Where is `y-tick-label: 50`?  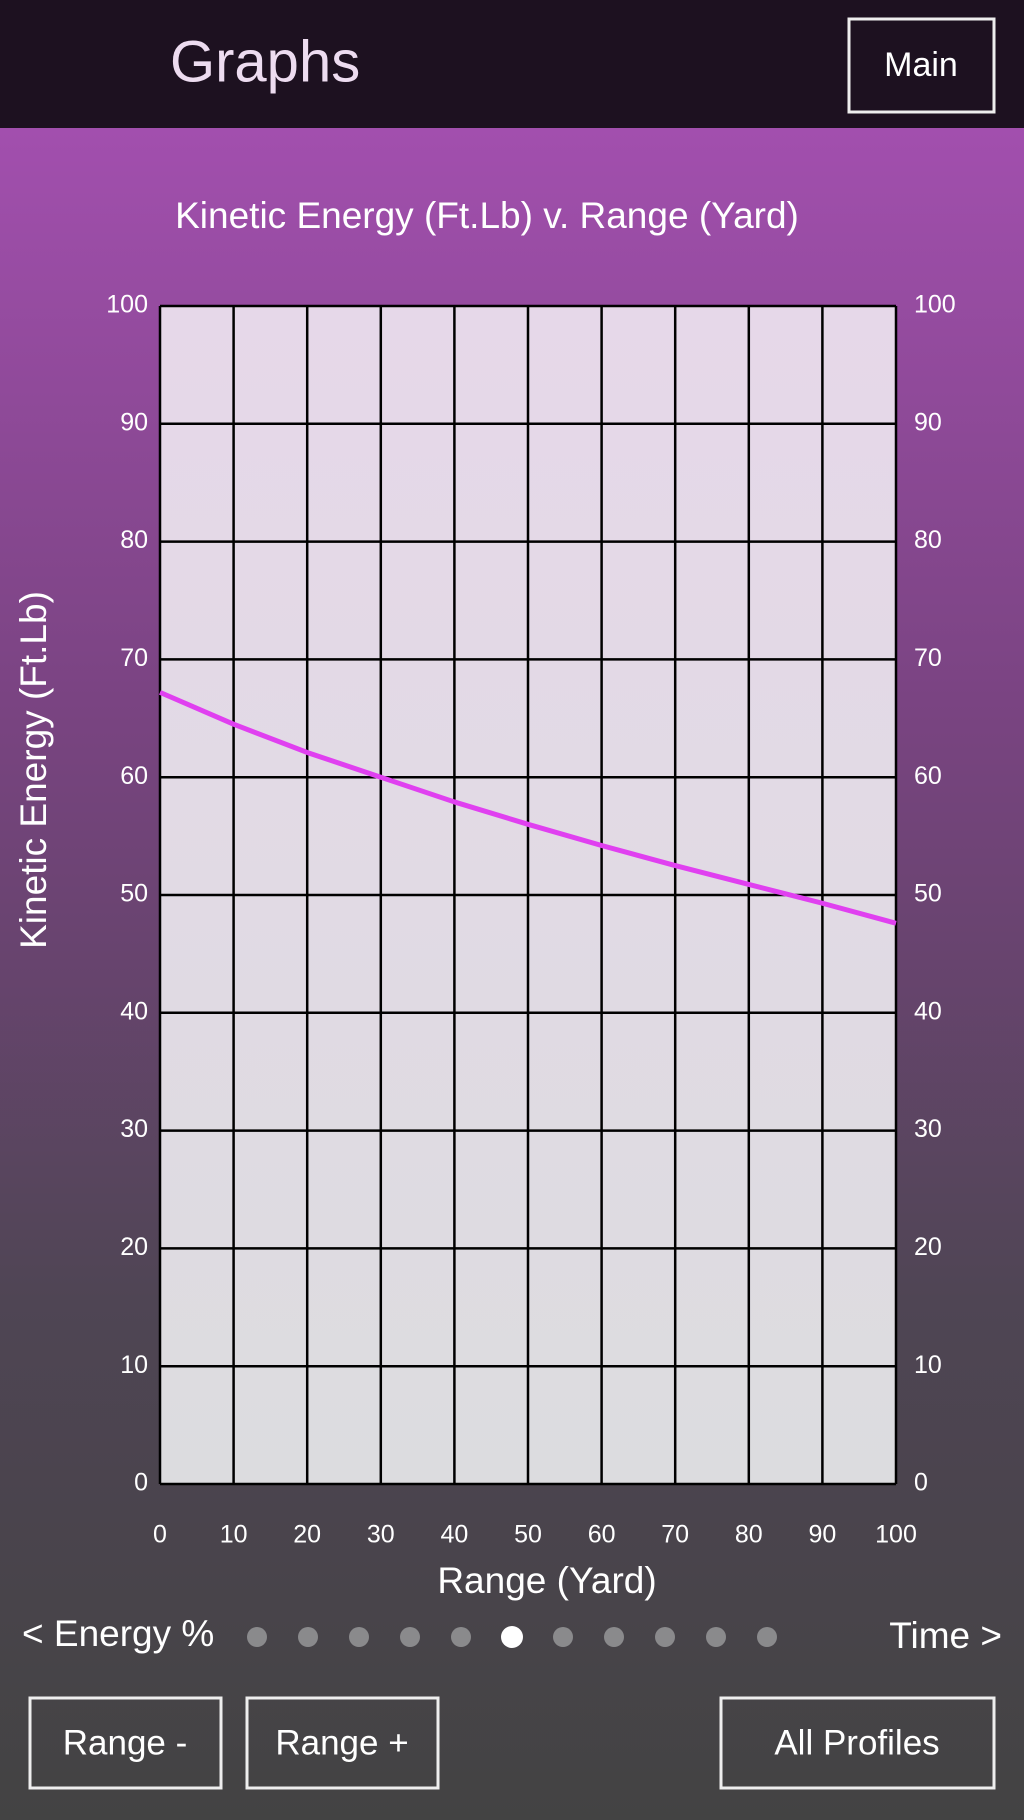
y-tick-label: 50 is located at coordinates (134, 894).